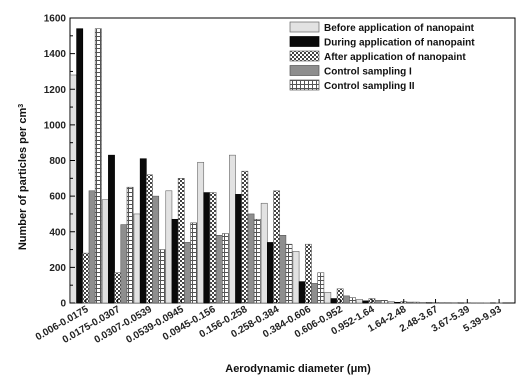  Describe the element at coordinates (298, 369) in the screenshot. I see `x-axis-title: Aerodynamic diameter (μm)` at that location.